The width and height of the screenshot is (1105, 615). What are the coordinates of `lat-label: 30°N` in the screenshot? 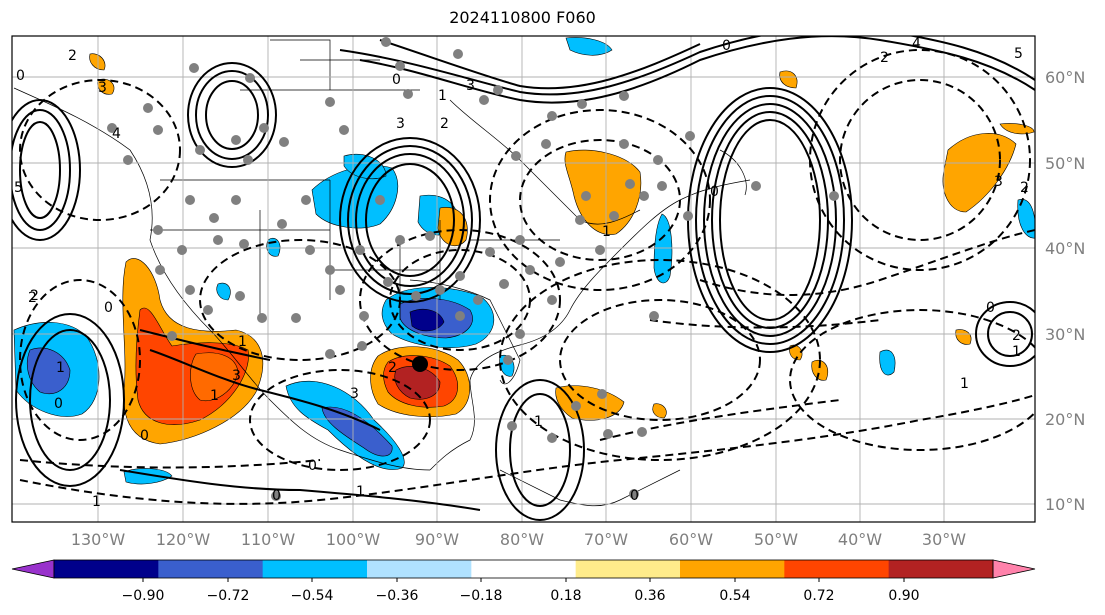 It's located at (1065, 334).